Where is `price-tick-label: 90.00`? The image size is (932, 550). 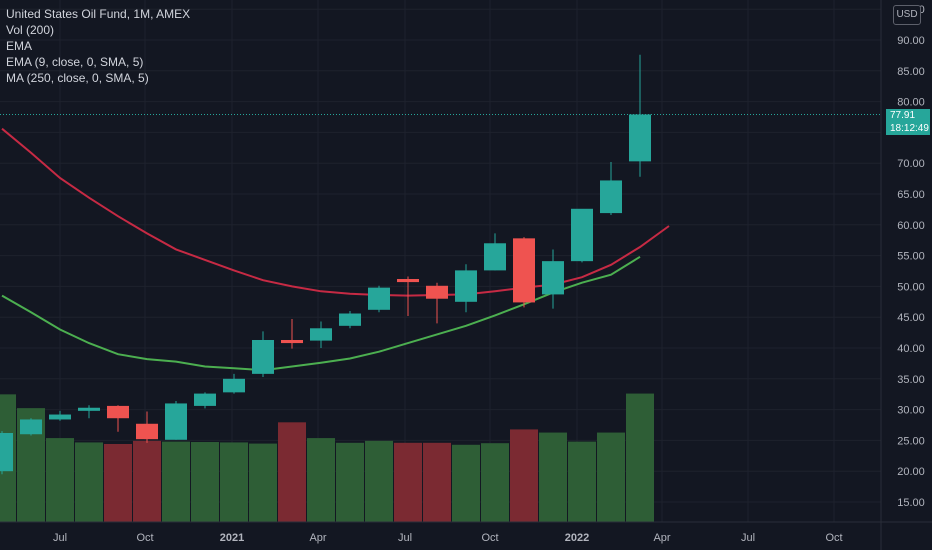
price-tick-label: 90.00 is located at coordinates (911, 41).